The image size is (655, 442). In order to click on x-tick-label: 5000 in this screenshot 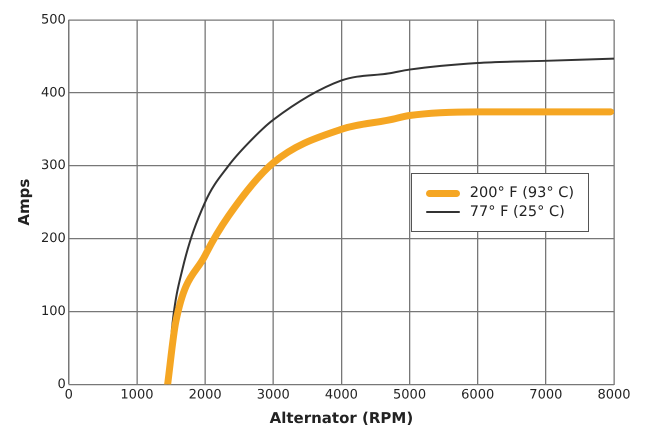, I will do `click(409, 395)`.